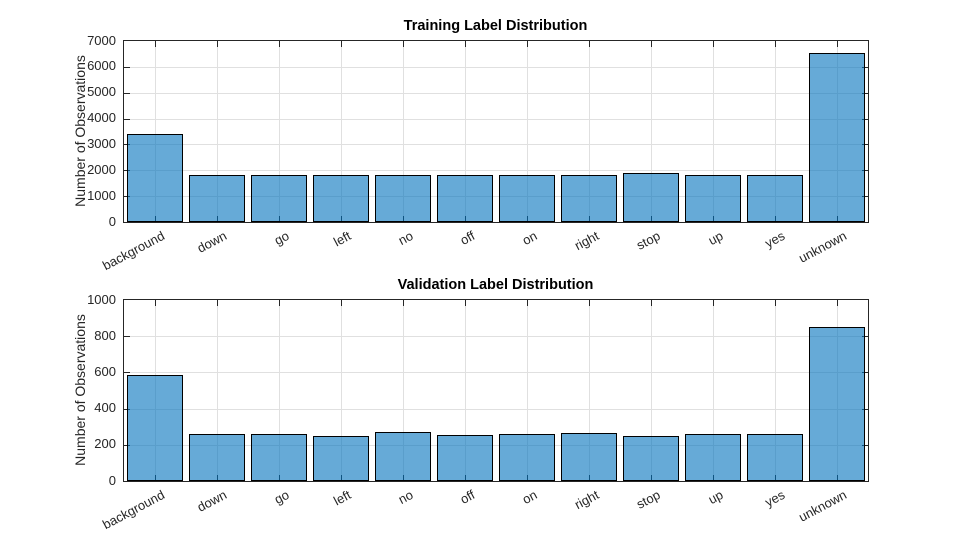 This screenshot has height=540, width=960. I want to click on y-tick-label: 6000, so click(101, 66).